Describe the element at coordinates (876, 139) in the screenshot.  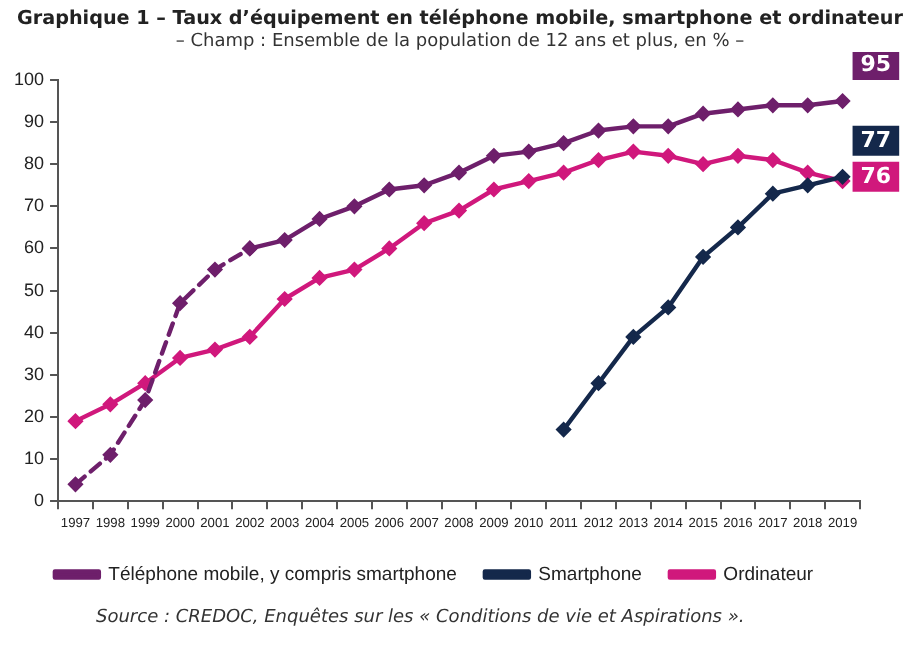
I see `data-label: 77` at that location.